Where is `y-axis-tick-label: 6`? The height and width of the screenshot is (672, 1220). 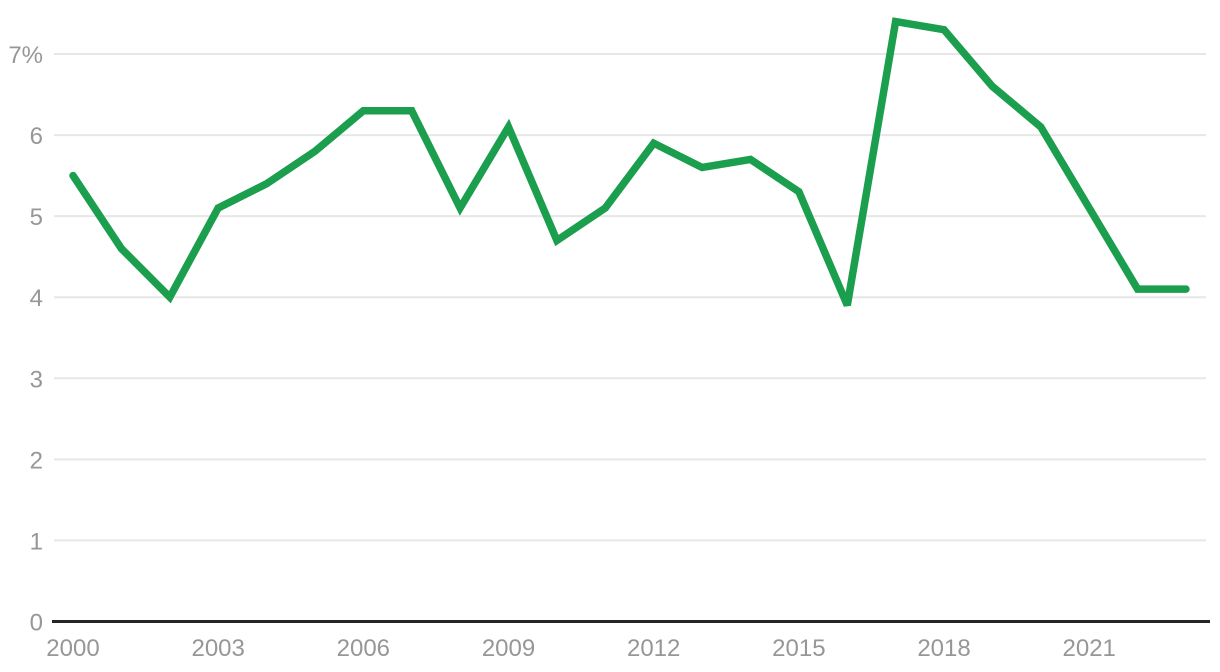
y-axis-tick-label: 6 is located at coordinates (36, 136).